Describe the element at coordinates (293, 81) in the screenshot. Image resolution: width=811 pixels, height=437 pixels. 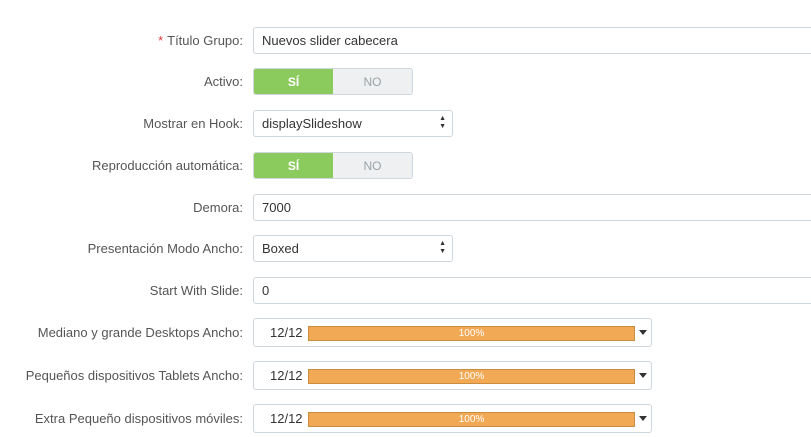
I see `activo-yes-option: SÍ` at that location.